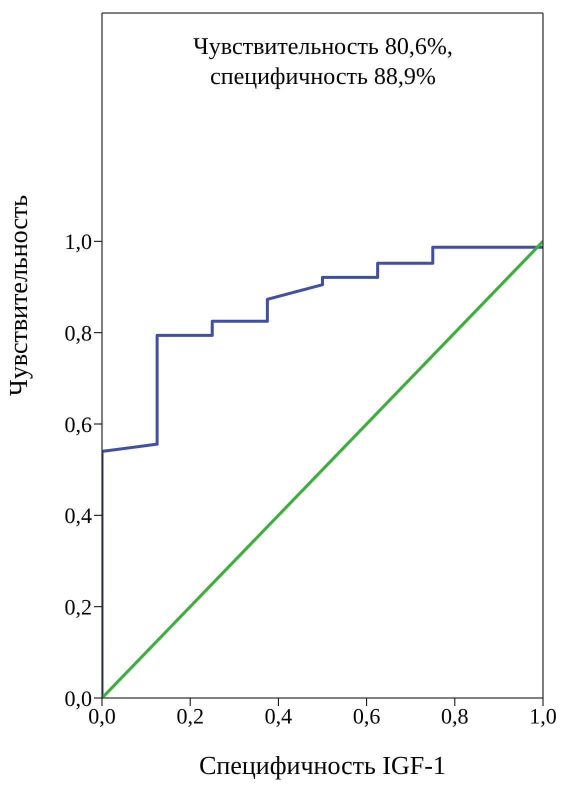 The height and width of the screenshot is (803, 576). Describe the element at coordinates (323, 47) in the screenshot. I see `annotation: Чувствительность 80,6%,` at that location.